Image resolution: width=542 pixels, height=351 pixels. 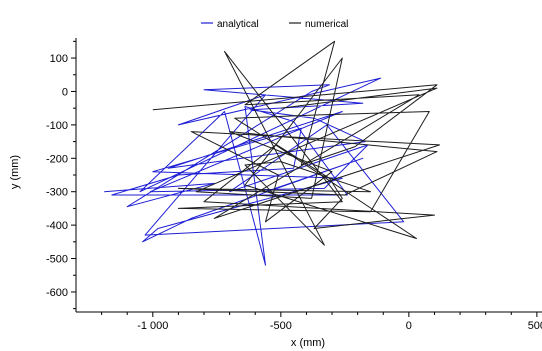 What do you see at coordinates (274, 24) in the screenshot?
I see `chart-legend: analytical numerical` at bounding box center [274, 24].